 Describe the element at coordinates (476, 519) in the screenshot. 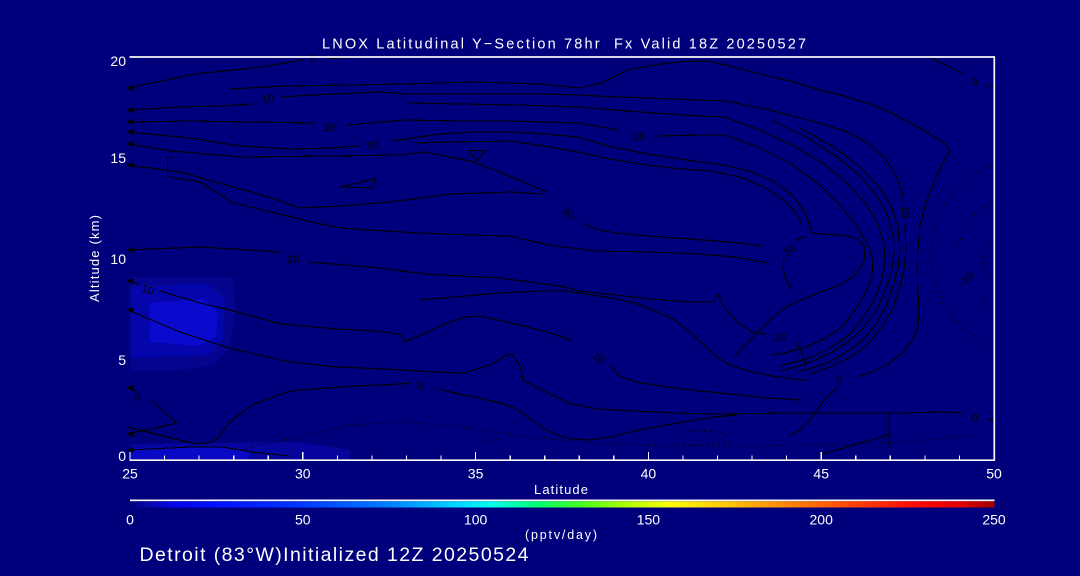

I see `svg-text: 100` at that location.